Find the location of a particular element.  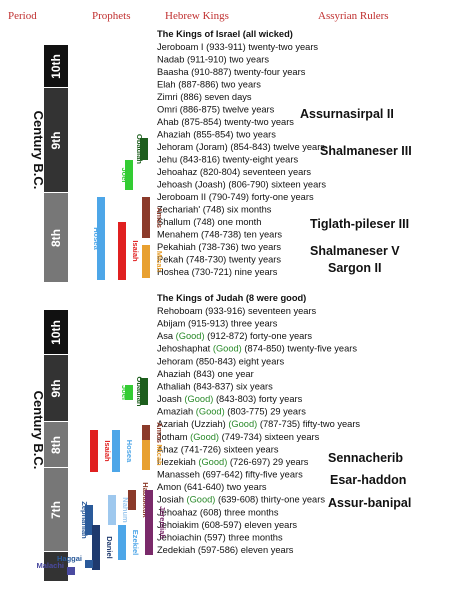

king-reign: (886-875) twelve years is located at coordinates (227, 110).